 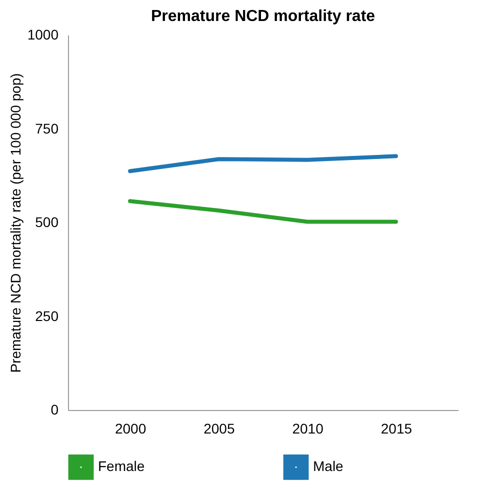 What do you see at coordinates (15, 223) in the screenshot?
I see `y-axis-title: Premature NCD mortality rate (per 100 000 pop)` at bounding box center [15, 223].